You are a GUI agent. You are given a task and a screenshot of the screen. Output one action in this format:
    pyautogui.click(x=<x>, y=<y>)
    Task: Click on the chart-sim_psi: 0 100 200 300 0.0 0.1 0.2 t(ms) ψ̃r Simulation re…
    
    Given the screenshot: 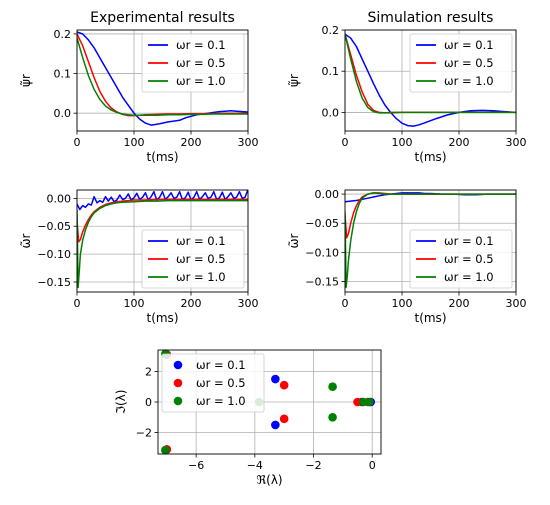 What is the action you would take?
    pyautogui.click(x=407, y=87)
    